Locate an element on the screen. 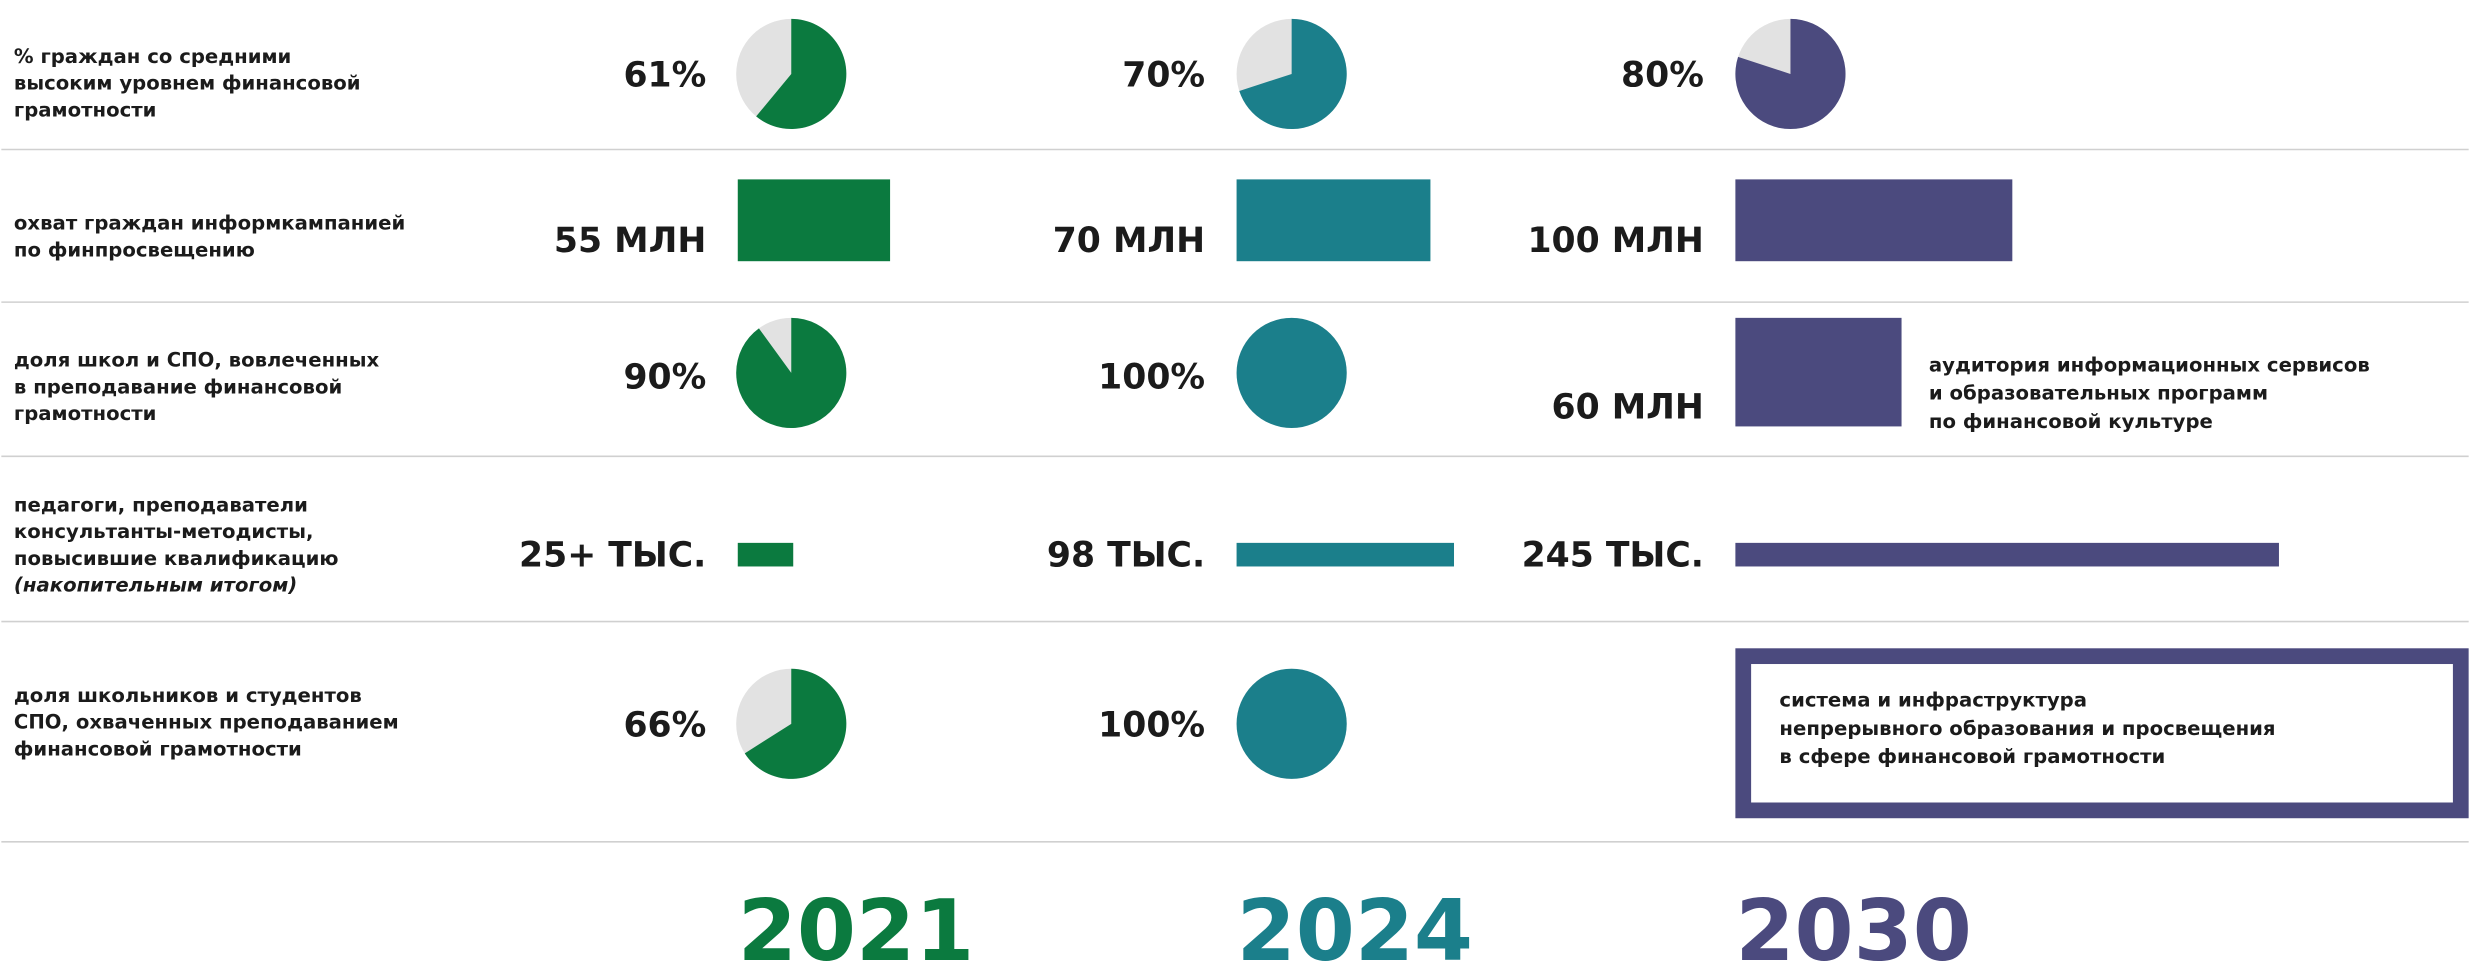  row-label: СПО, охваченных преподаванием is located at coordinates (206, 722).